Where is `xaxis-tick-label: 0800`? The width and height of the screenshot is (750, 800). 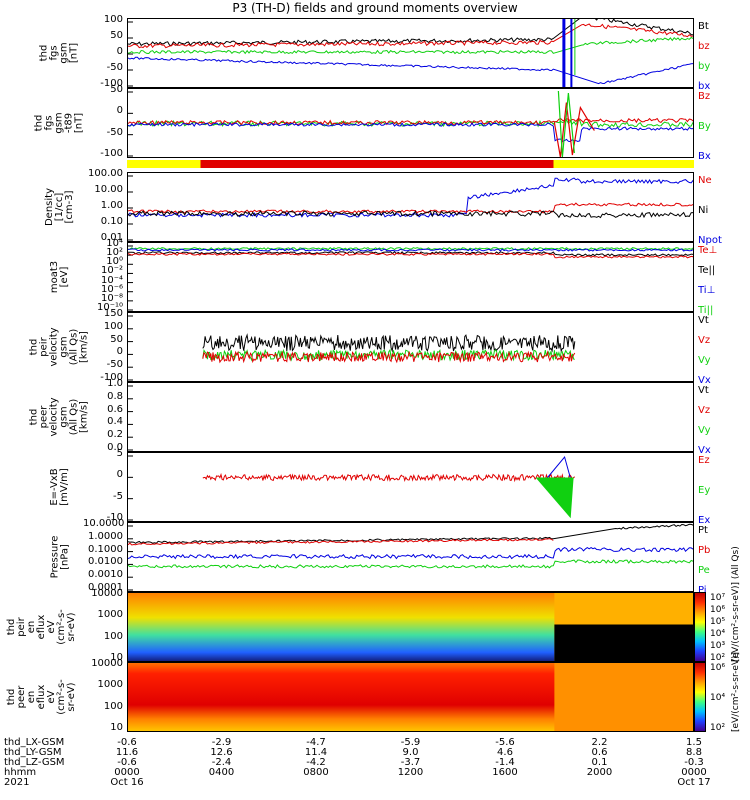
xaxis-tick-label: 0800 is located at coordinates (316, 772).